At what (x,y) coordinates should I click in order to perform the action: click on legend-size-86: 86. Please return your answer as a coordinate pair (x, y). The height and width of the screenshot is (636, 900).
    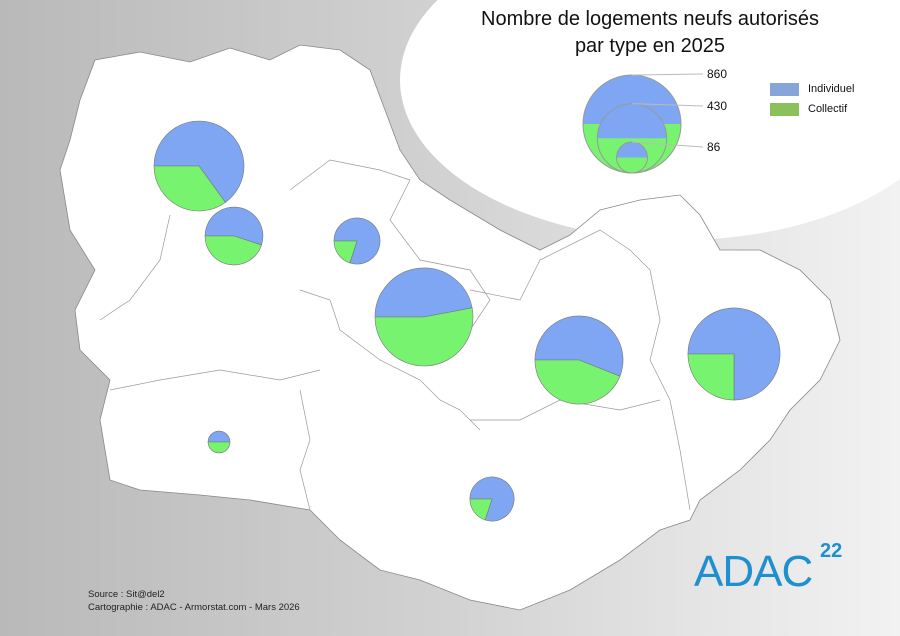
    Looking at the image, I should click on (714, 147).